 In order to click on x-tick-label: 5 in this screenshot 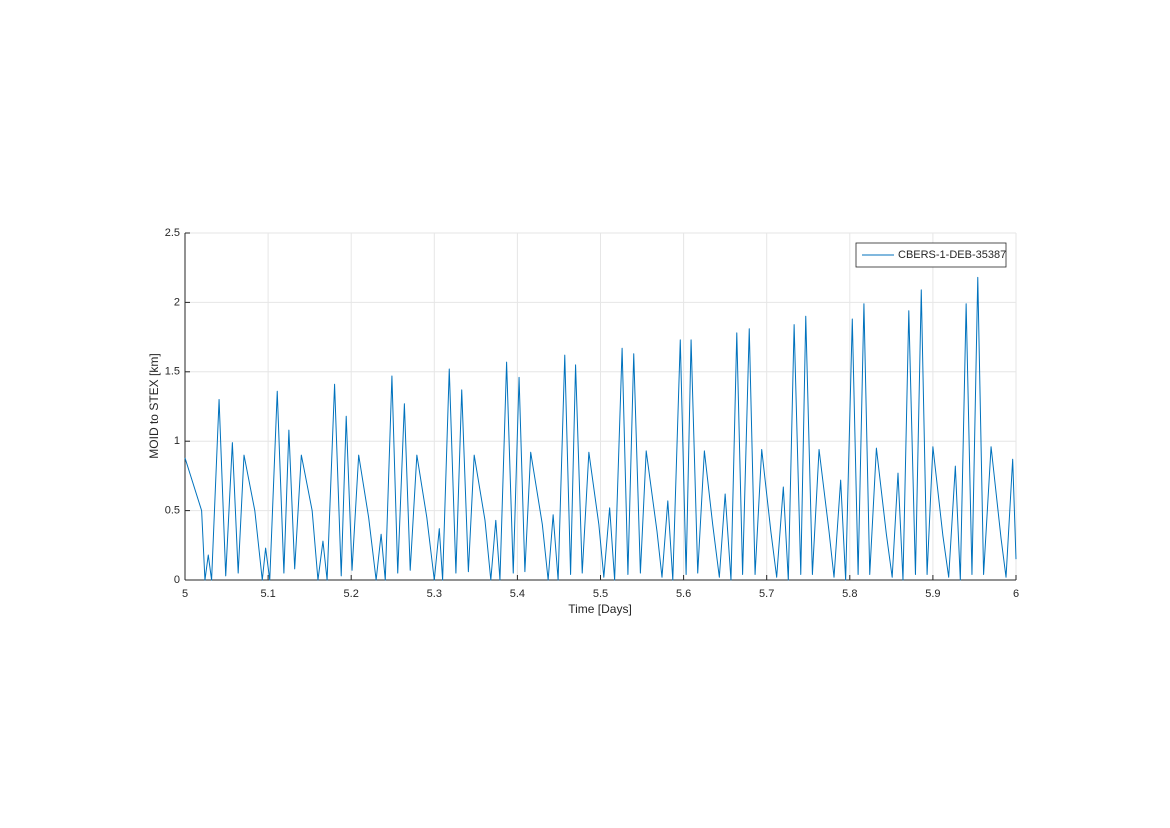, I will do `click(185, 594)`.